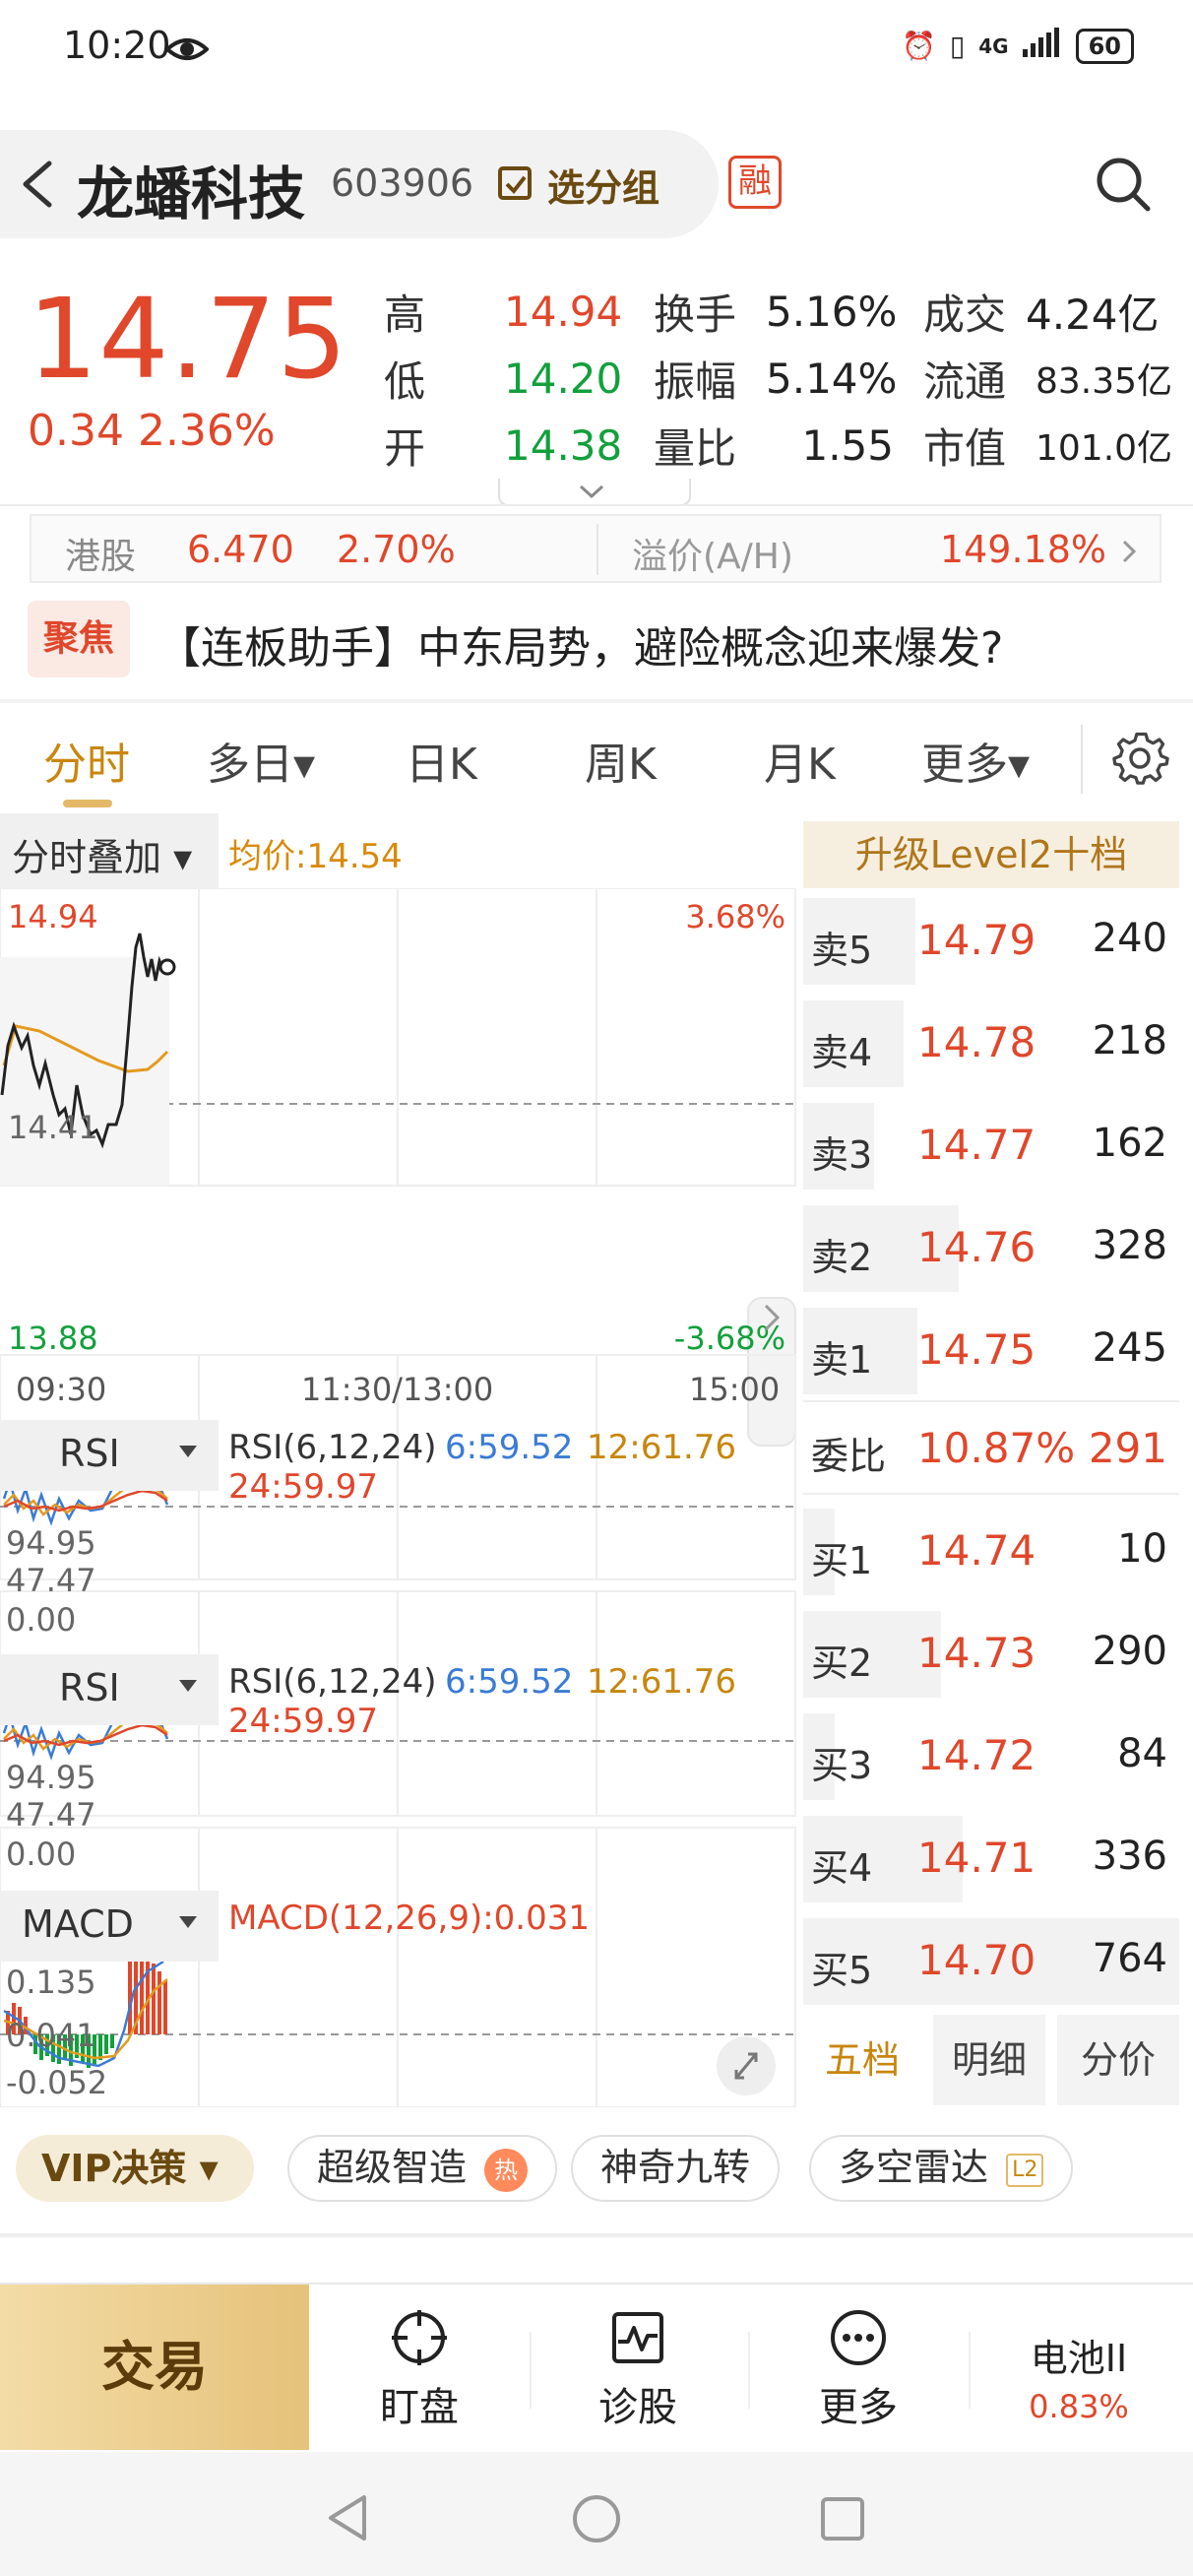 This screenshot has width=1193, height=2576. Describe the element at coordinates (1104, 448) in the screenshot. I see `stat-market-cap: 101.0亿` at that location.